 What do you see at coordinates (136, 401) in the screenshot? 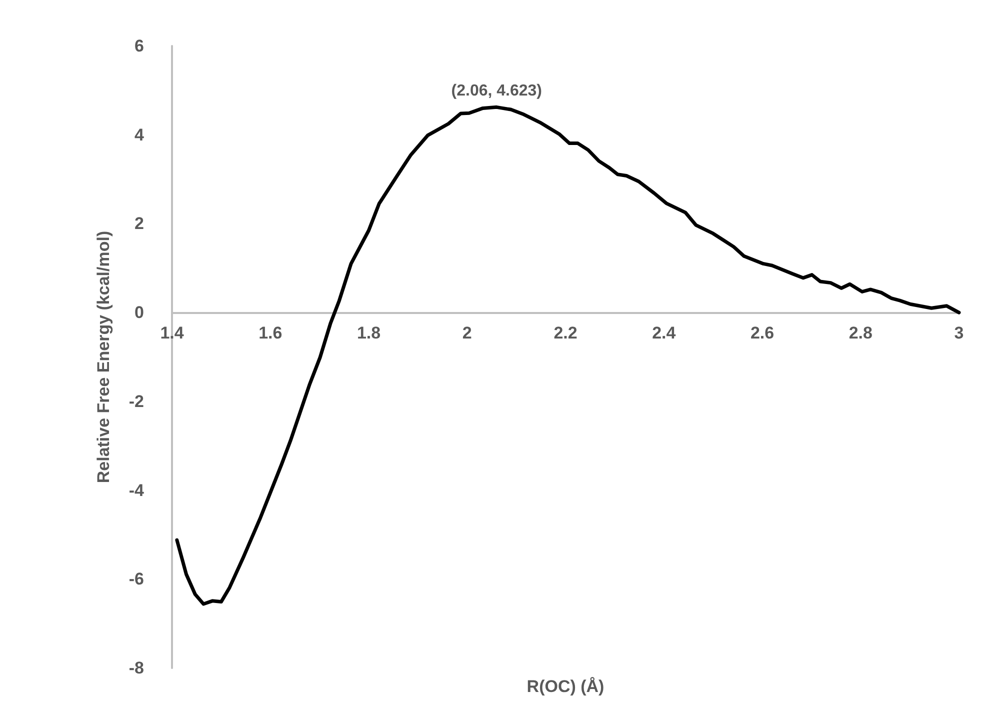
I see `y-tick-label: -2` at bounding box center [136, 401].